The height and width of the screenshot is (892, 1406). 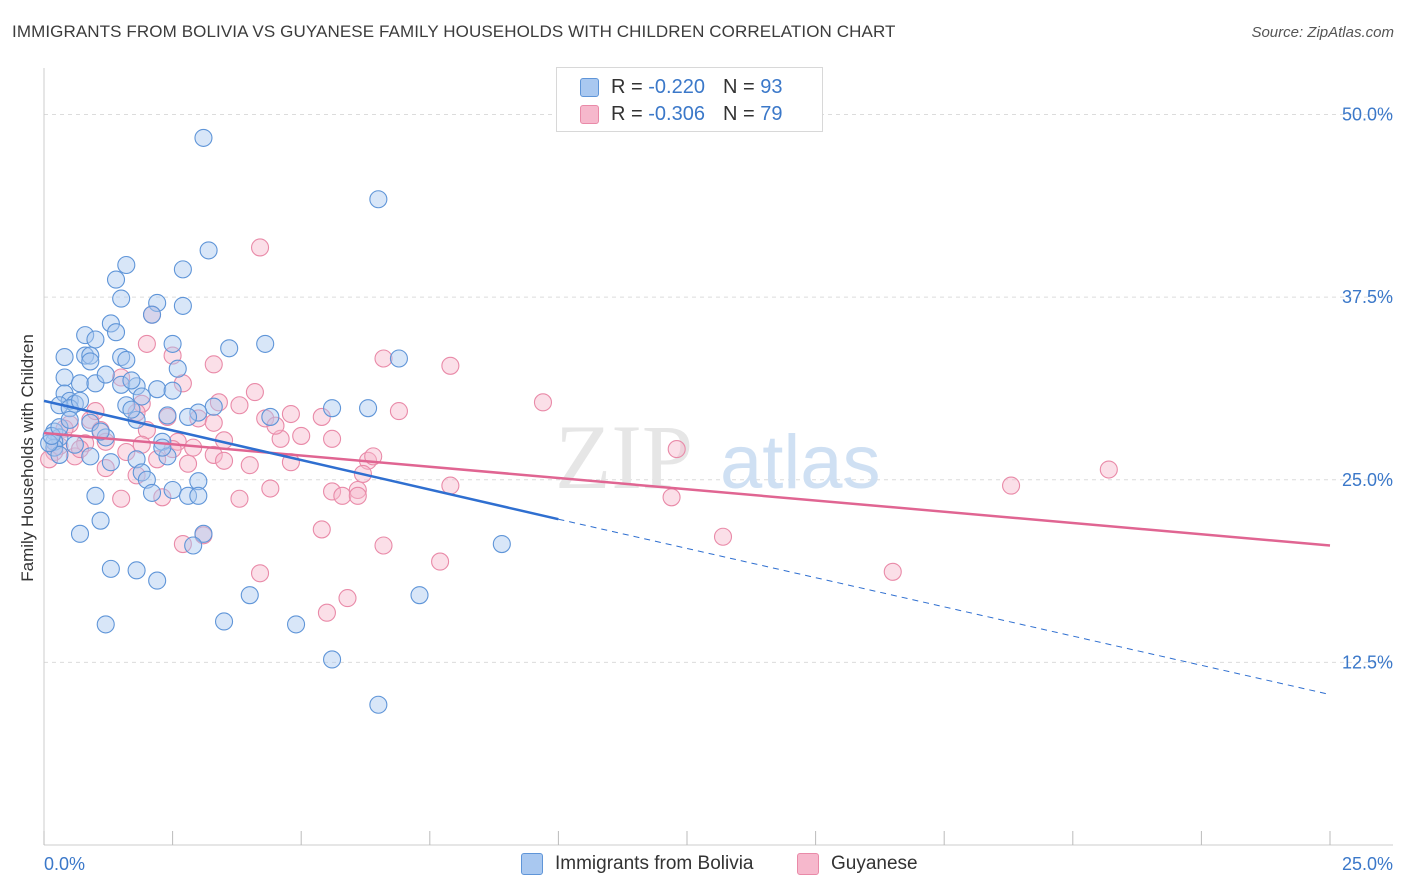 I want to click on guyanese-trend-line, so click(x=687, y=489).